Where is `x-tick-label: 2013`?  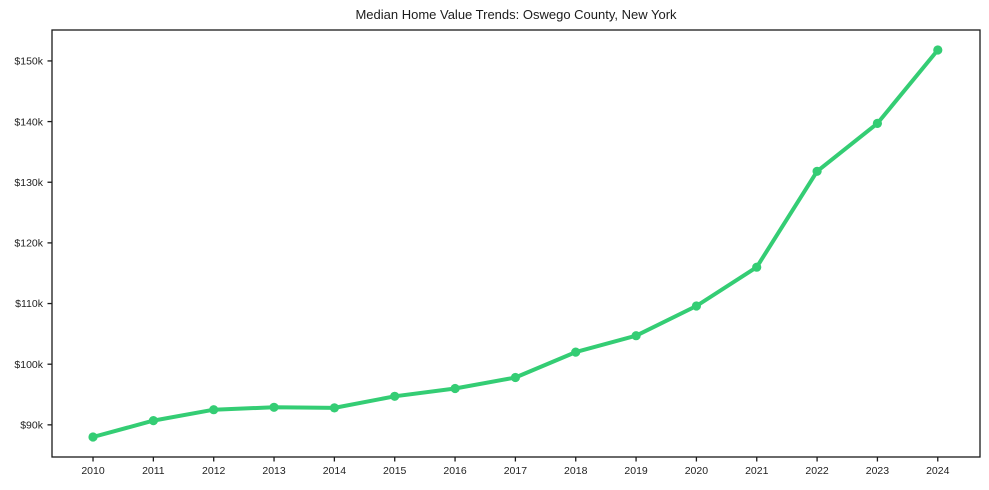
x-tick-label: 2013 is located at coordinates (274, 471).